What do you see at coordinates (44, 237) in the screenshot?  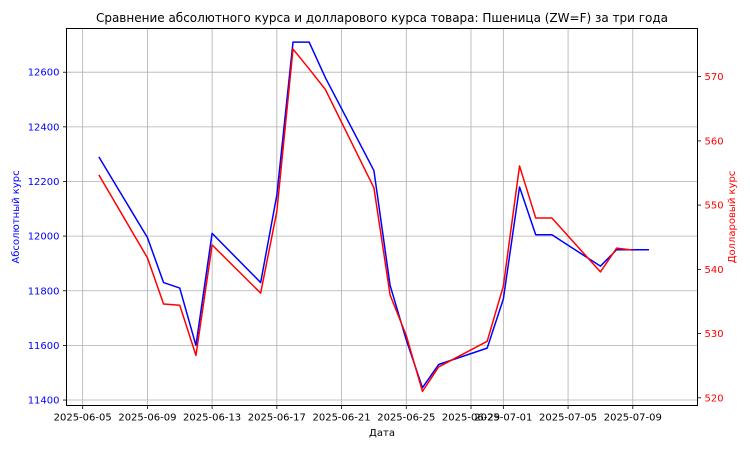 I see `left-tick-label: 12000` at bounding box center [44, 237].